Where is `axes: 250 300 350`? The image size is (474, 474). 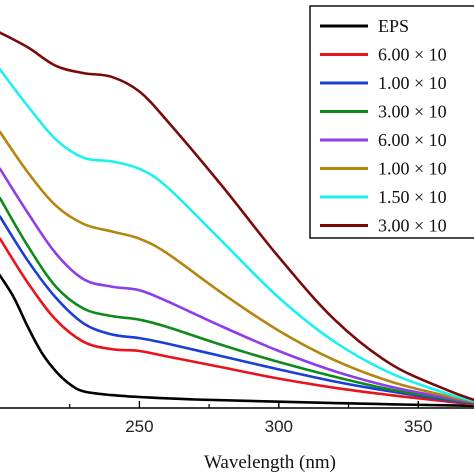
axes: 250 300 350 is located at coordinates (237, 418).